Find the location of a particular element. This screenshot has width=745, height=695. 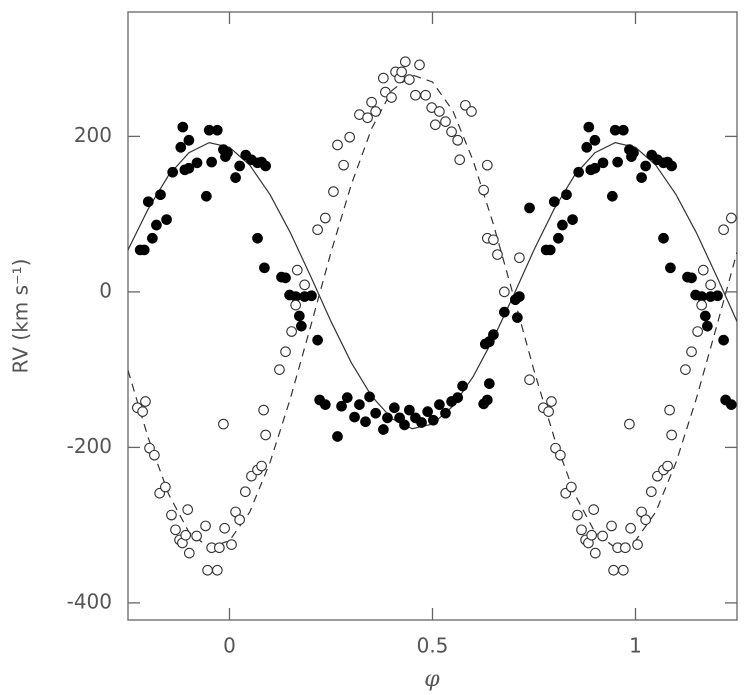

y-tick-label: 200 is located at coordinates (93, 135).